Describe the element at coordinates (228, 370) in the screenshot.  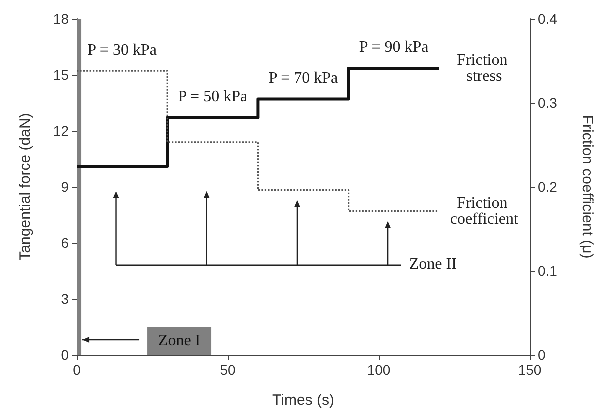
I see `x-tick-label: 50` at that location.